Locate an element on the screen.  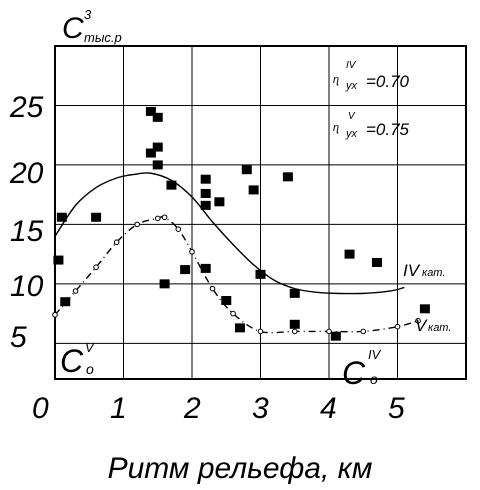
x-tick-label: 5 is located at coordinates (396, 408).